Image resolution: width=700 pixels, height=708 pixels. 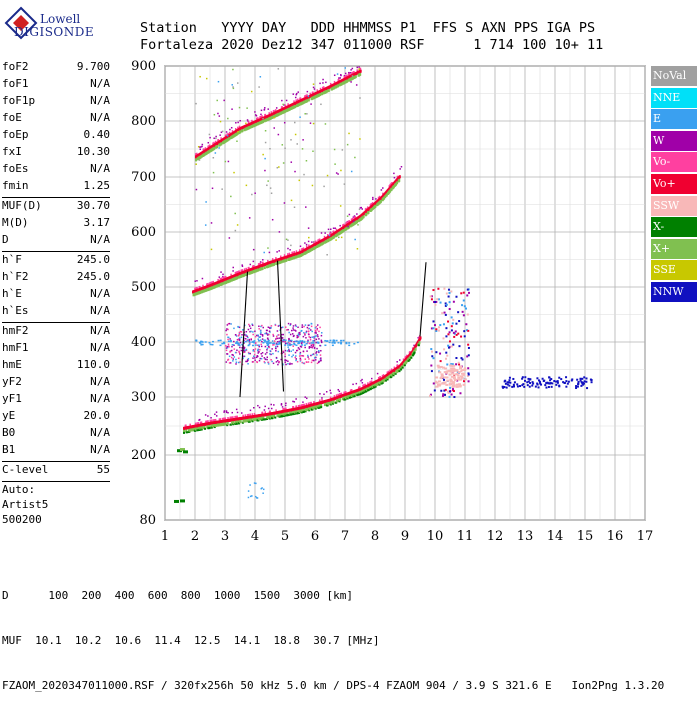 I want to click on e-region-echo, so click(x=248, y=491).